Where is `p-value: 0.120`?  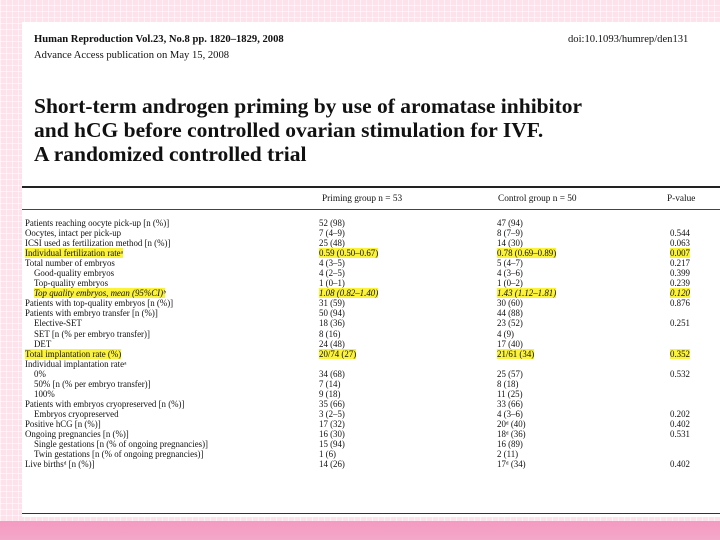 p-value: 0.120 is located at coordinates (680, 293).